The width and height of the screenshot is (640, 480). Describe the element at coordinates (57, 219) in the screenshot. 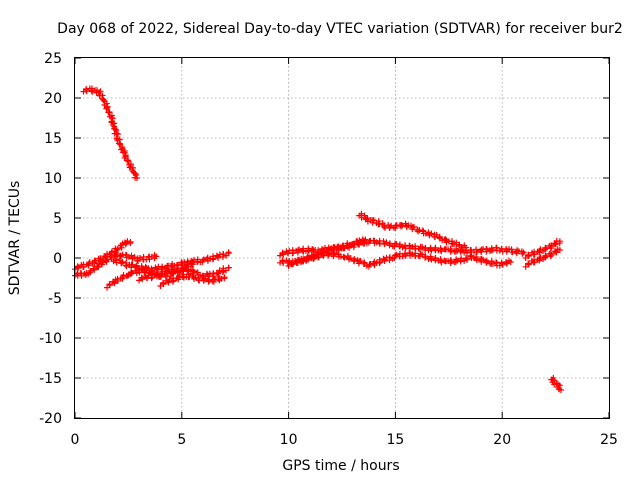

I see `y-tick-label: 5` at that location.